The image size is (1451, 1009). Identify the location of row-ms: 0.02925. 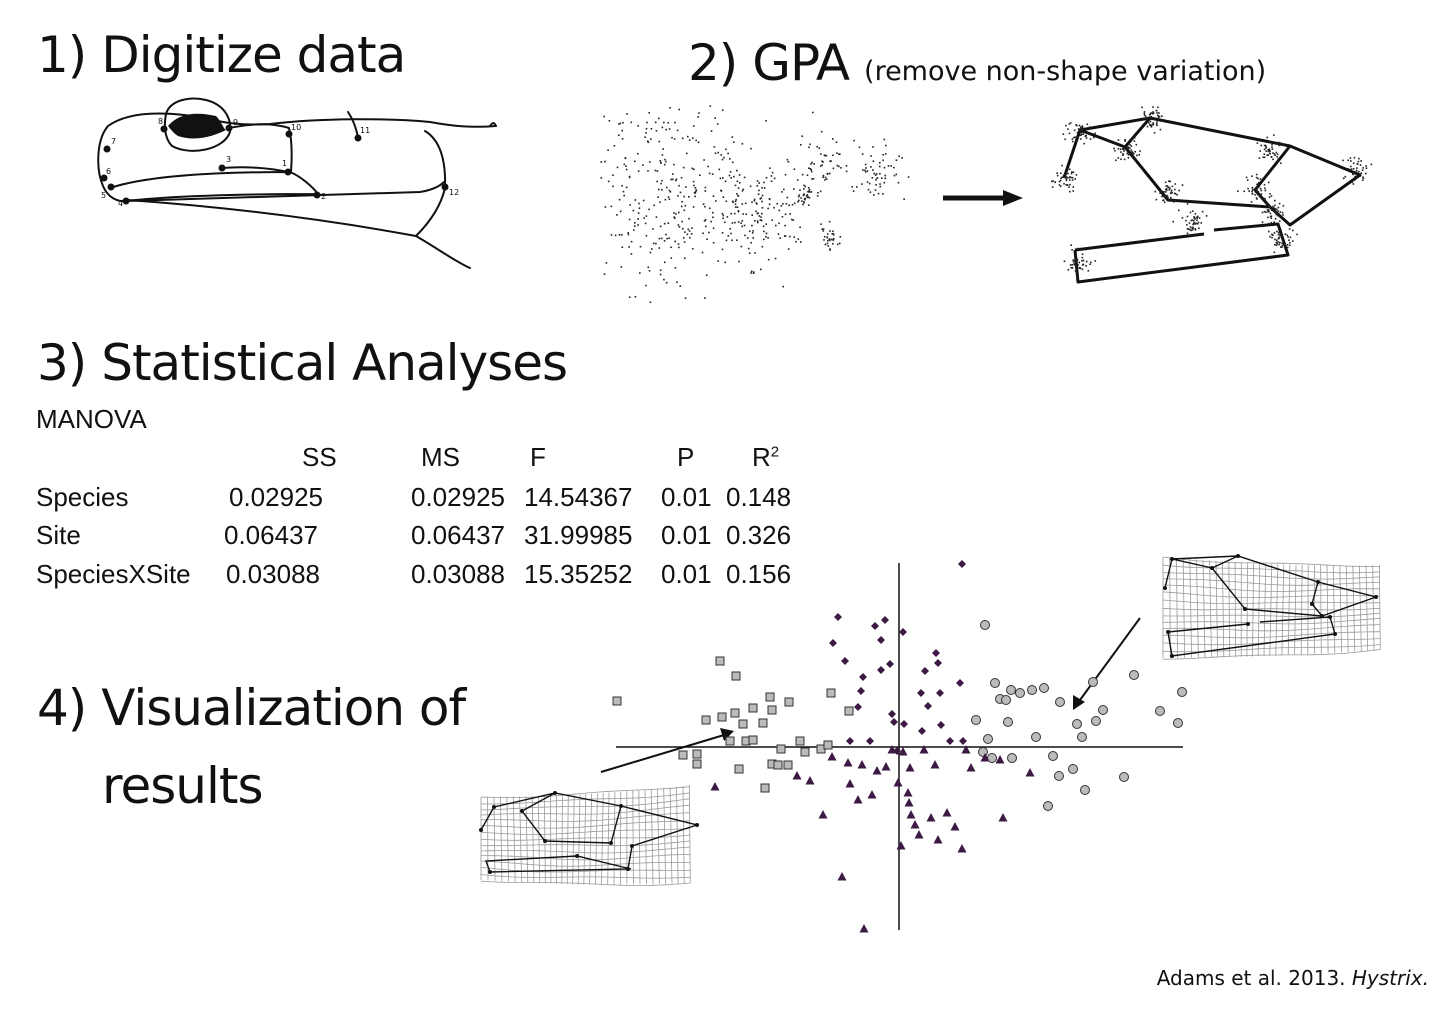
(458, 497).